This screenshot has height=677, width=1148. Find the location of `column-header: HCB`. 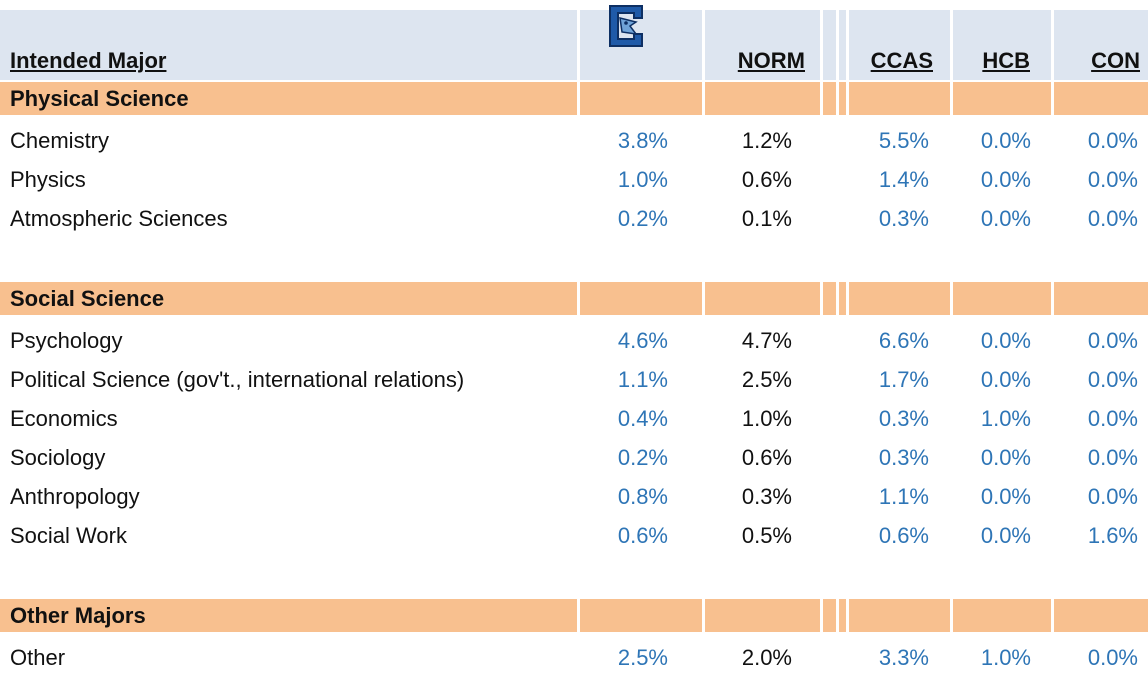

column-header: HCB is located at coordinates (1006, 60).